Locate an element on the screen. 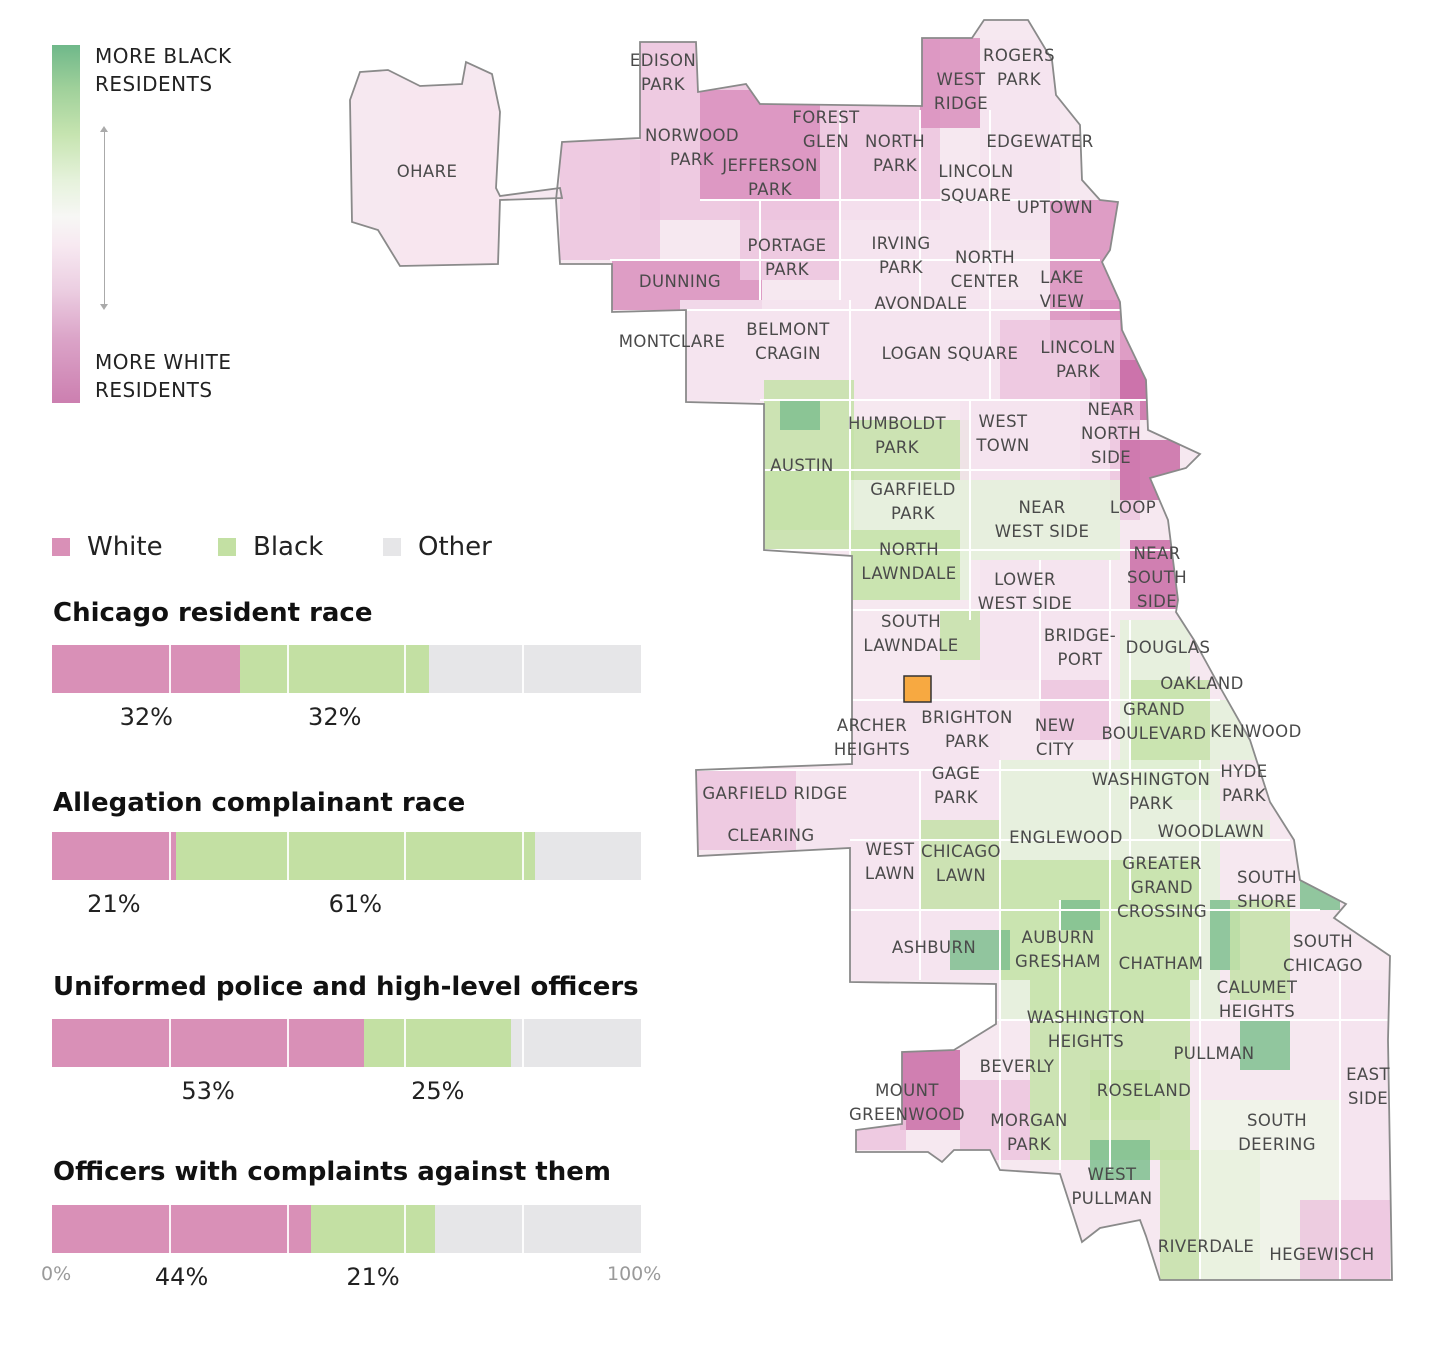 This screenshot has height=1352, width=1436. neighborhood-label: CHATHAM is located at coordinates (1161, 963).